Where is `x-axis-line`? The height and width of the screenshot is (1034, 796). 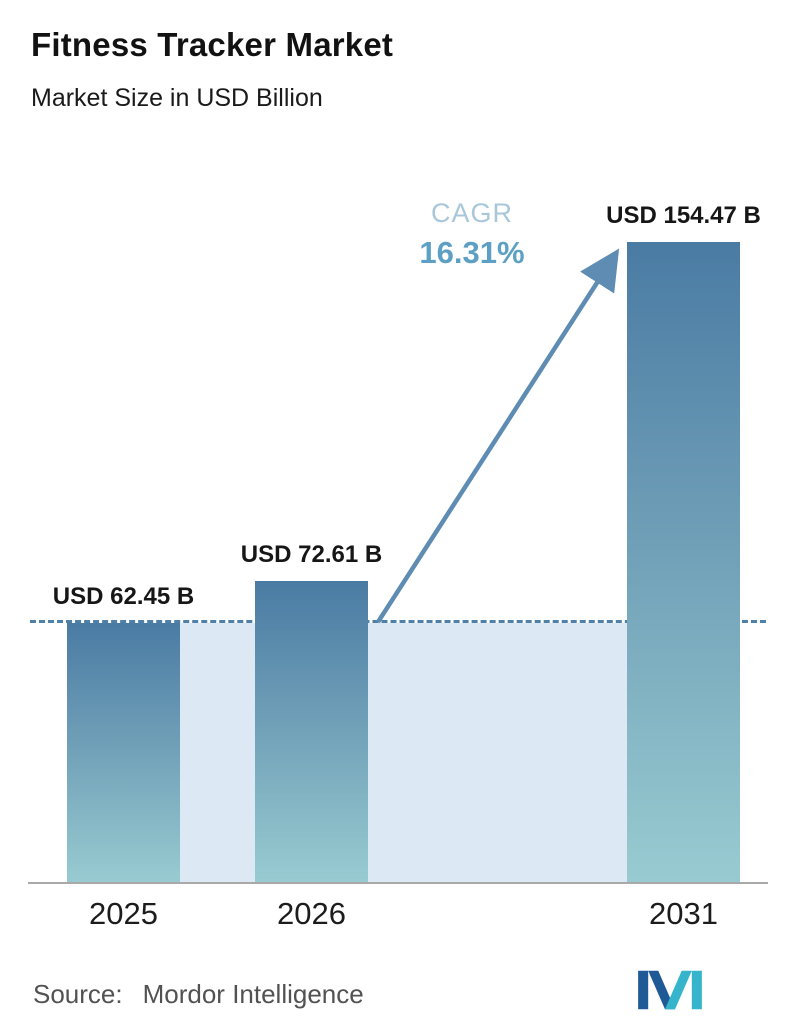
x-axis-line is located at coordinates (398, 883).